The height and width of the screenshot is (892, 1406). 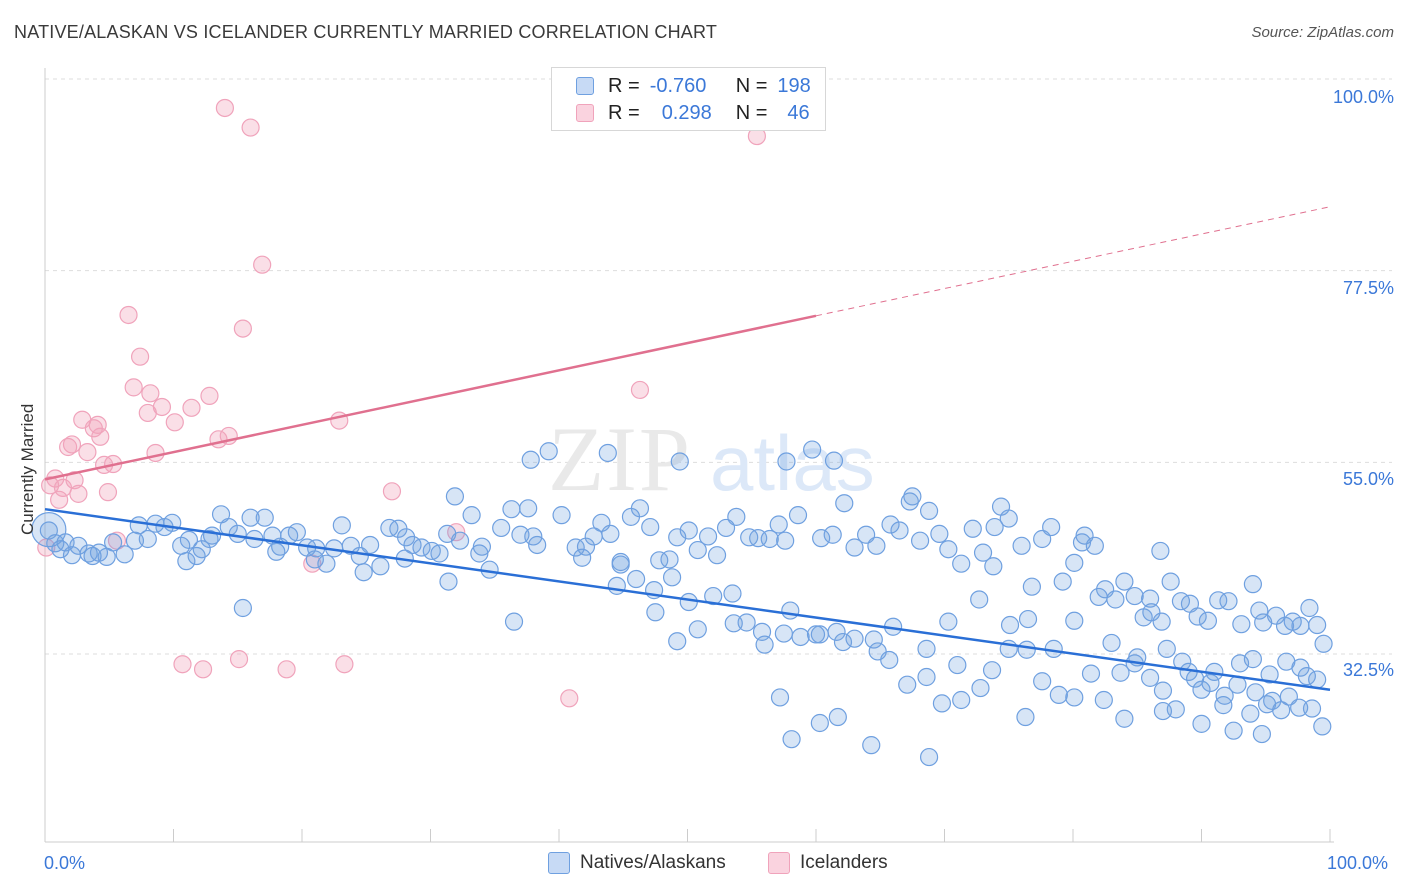 What do you see at coordinates (1363, 97) in the screenshot?
I see `y-tick-label: 100.0%` at bounding box center [1363, 97].